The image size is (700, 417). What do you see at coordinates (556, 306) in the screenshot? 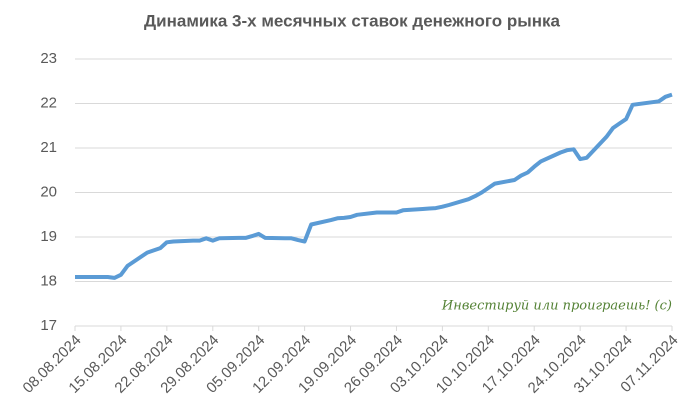
I see `annotation: Инвестируй или проиграешь! (с)` at bounding box center [556, 306].